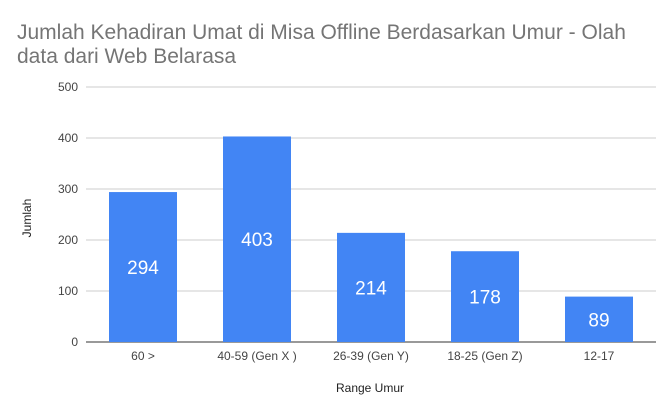 The image size is (671, 414). What do you see at coordinates (599, 356) in the screenshot?
I see `x-tick-label: 12-17` at bounding box center [599, 356].